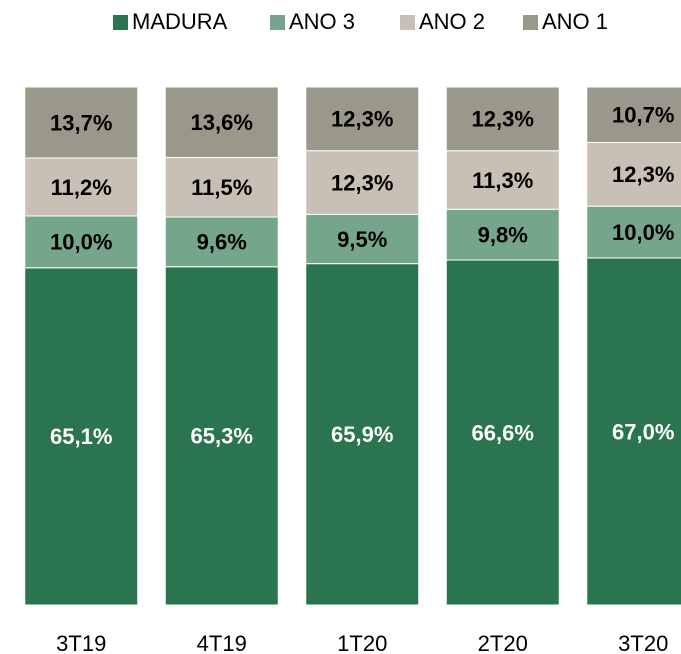  What do you see at coordinates (322, 21) in the screenshot?
I see `legend-label: ANO 3` at bounding box center [322, 21].